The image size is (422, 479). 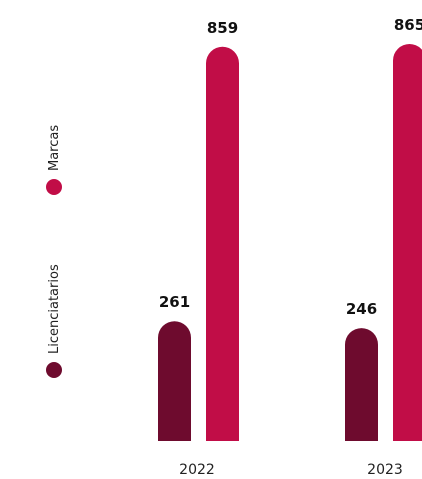 I want to click on x-tick-label-2022: 2022, so click(x=197, y=470).